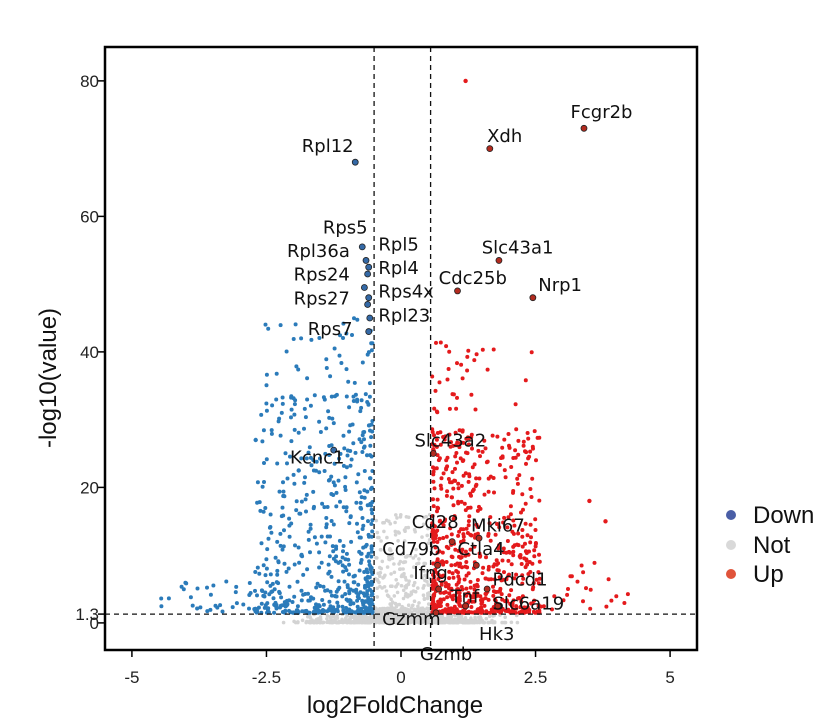 The image size is (833, 728). Describe the element at coordinates (395, 705) in the screenshot. I see `x-axis-title: log2FoldChange` at that location.